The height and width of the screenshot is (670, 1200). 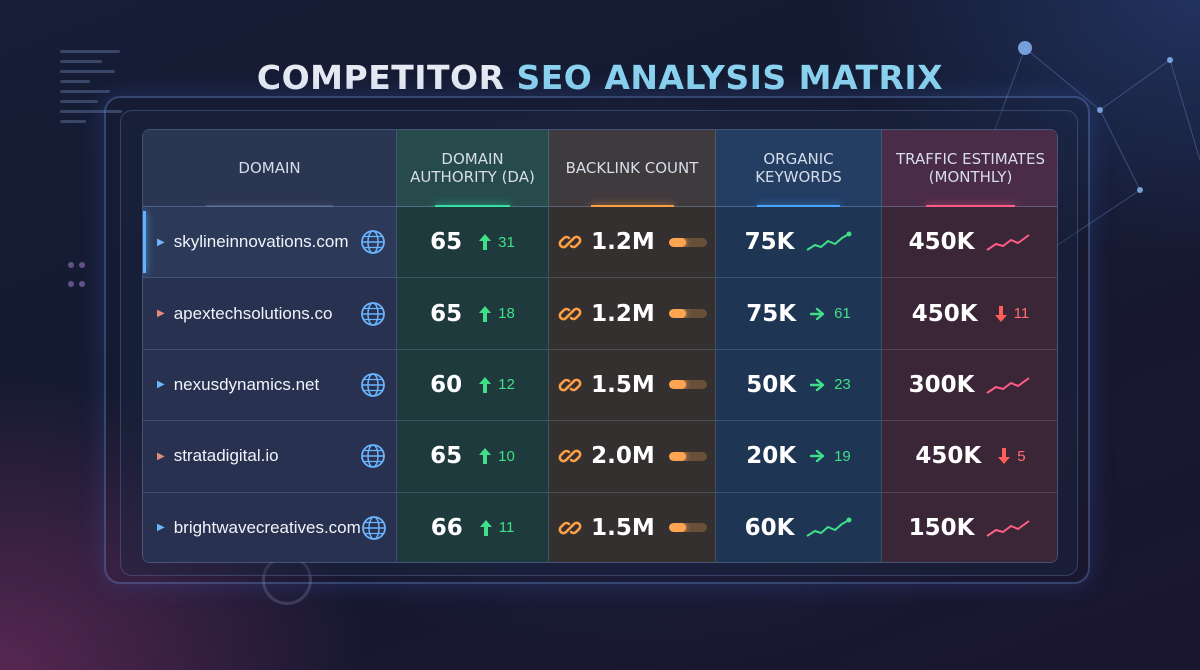 I want to click on traffic-cell: 450K 5, so click(x=969, y=457).